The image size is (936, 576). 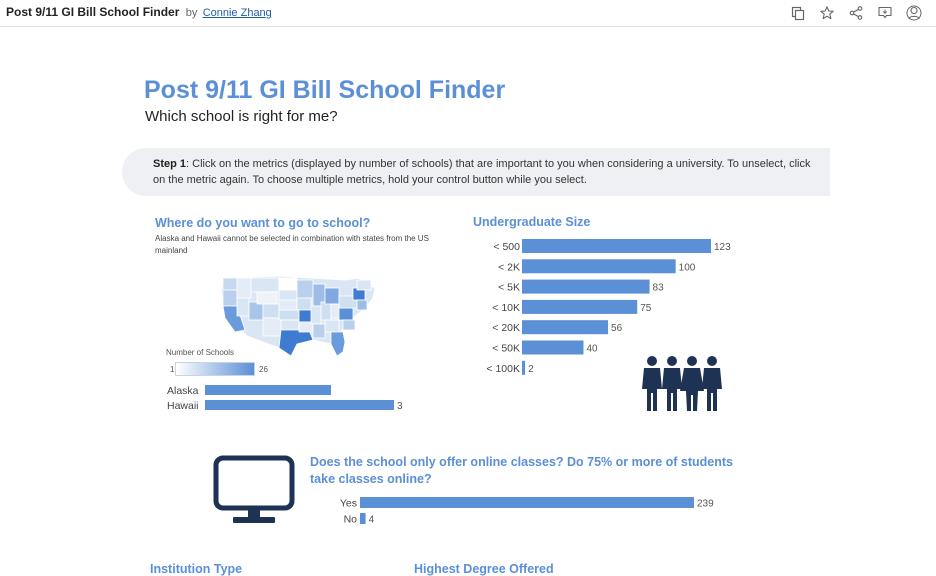 I want to click on page-title: Post 9/11 GI Bill School Finder, so click(x=325, y=90).